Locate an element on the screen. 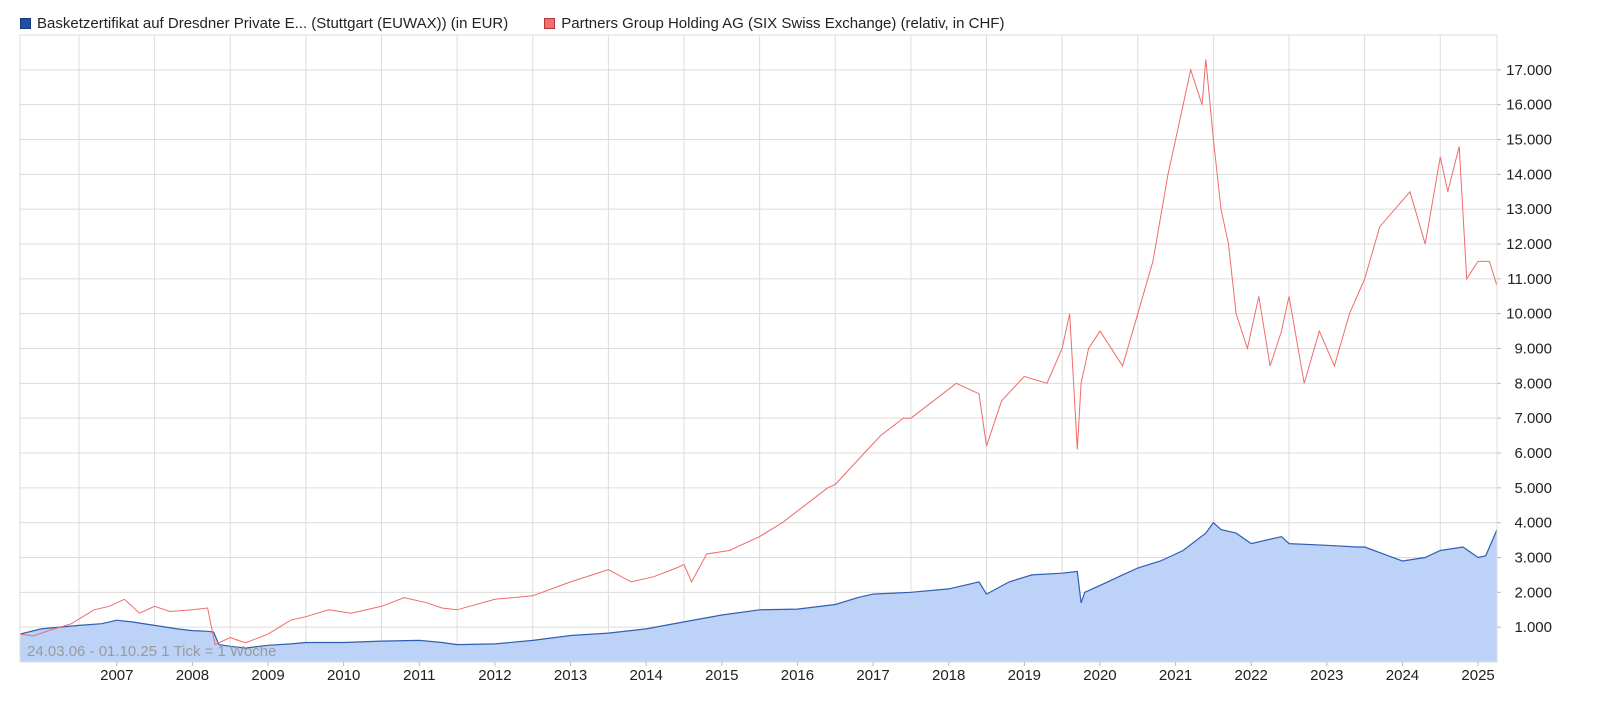 Image resolution: width=1600 pixels, height=704 pixels. legend-swatch-partners-group is located at coordinates (550, 23).